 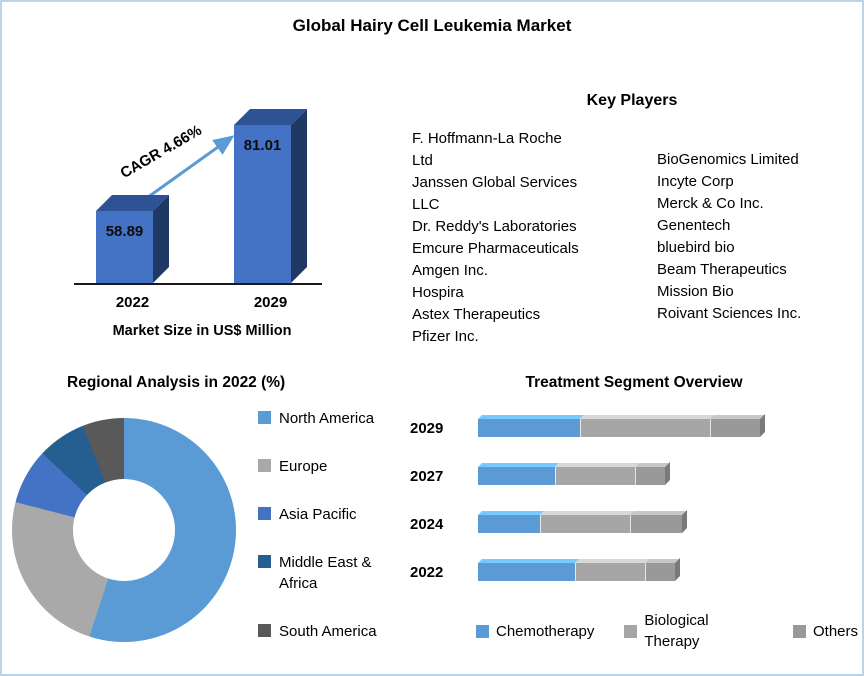 I want to click on bar-value-label: 58.89, so click(x=124, y=231).